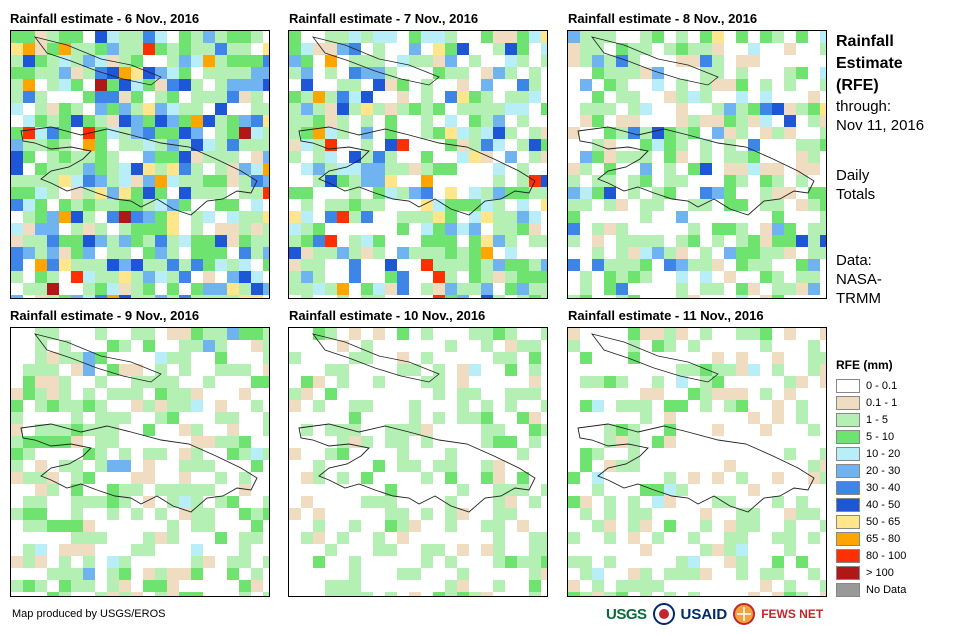  What do you see at coordinates (859, 279) in the screenshot?
I see `data-source-line-2: NASA-` at bounding box center [859, 279].